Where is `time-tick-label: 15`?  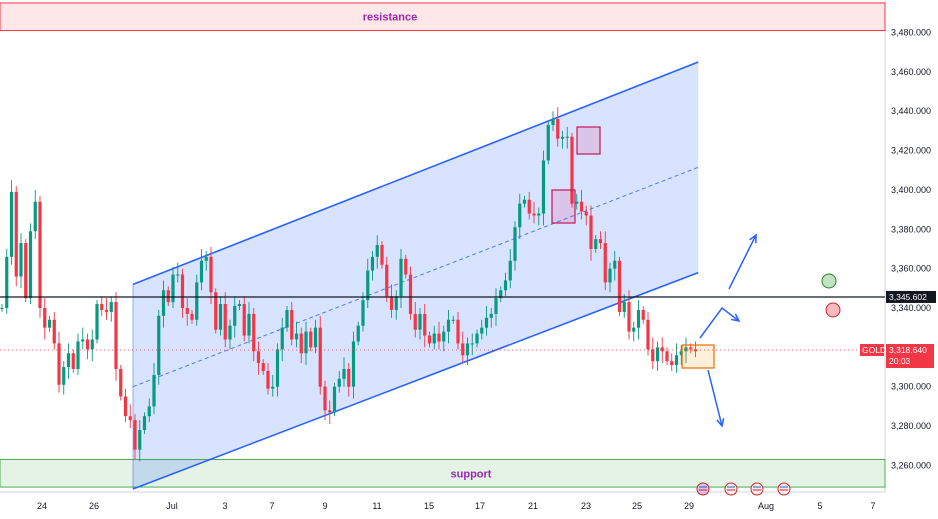
time-tick-label: 15 is located at coordinates (429, 506).